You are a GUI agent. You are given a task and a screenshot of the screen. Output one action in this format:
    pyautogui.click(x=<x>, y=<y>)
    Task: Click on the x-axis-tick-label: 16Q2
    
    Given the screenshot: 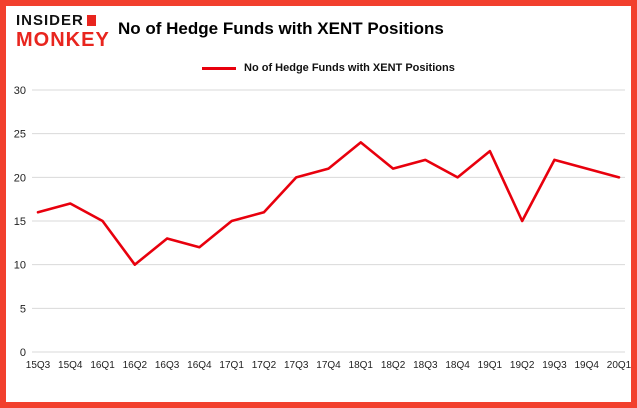 What is the action you would take?
    pyautogui.click(x=135, y=365)
    